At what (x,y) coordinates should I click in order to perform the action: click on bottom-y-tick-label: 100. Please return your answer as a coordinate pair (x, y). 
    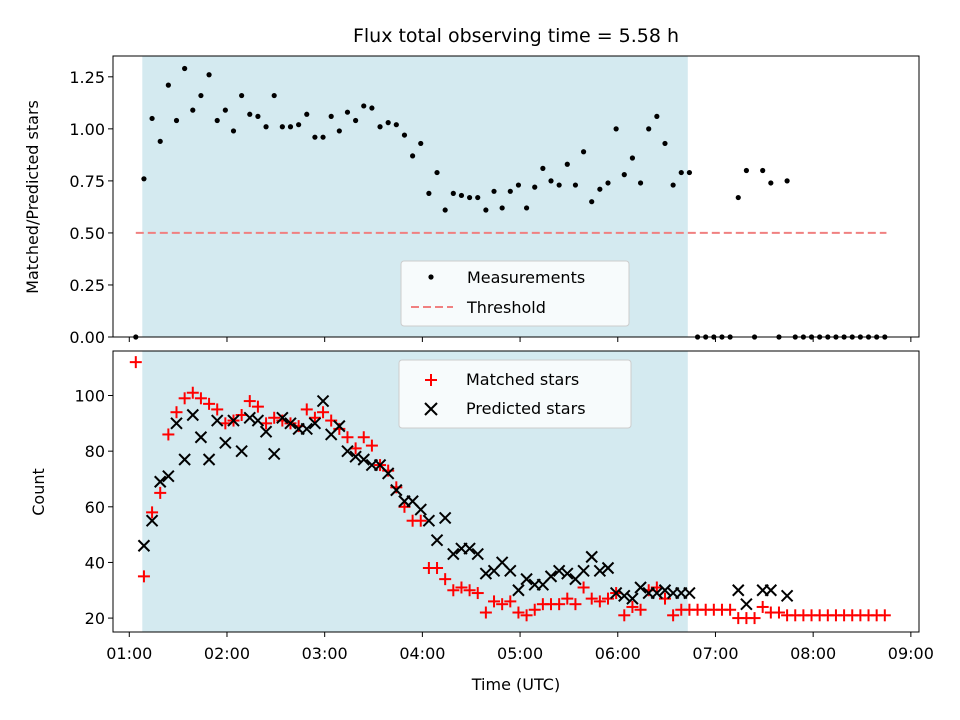
    Looking at the image, I should click on (89, 396).